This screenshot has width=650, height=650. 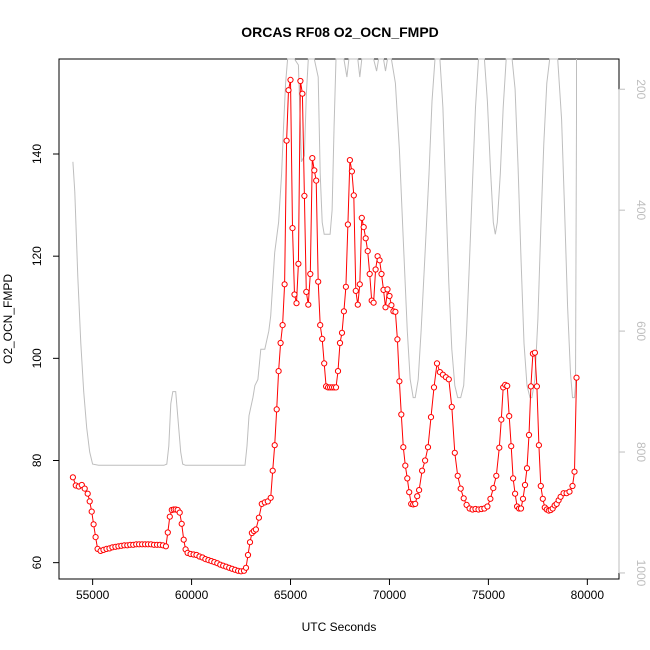 What do you see at coordinates (641, 89) in the screenshot?
I see `right-tick-label: 200` at bounding box center [641, 89].